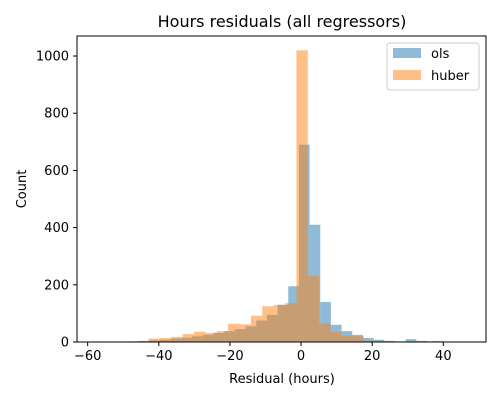 The height and width of the screenshot is (400, 500). Describe the element at coordinates (372, 356) in the screenshot. I see `x-tick-label: 20` at that location.